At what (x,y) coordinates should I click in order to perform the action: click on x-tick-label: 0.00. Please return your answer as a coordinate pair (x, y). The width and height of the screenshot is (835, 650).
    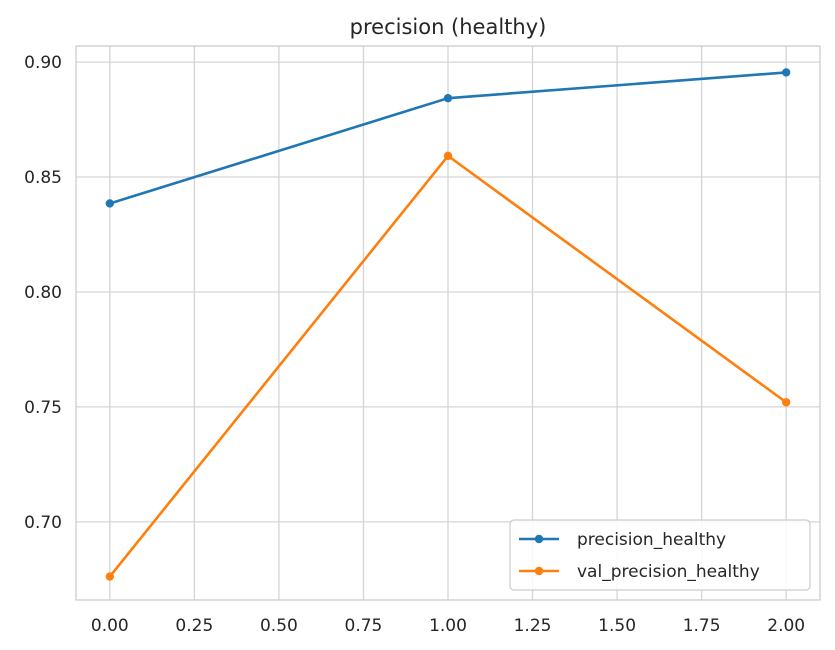
    Looking at the image, I should click on (110, 626).